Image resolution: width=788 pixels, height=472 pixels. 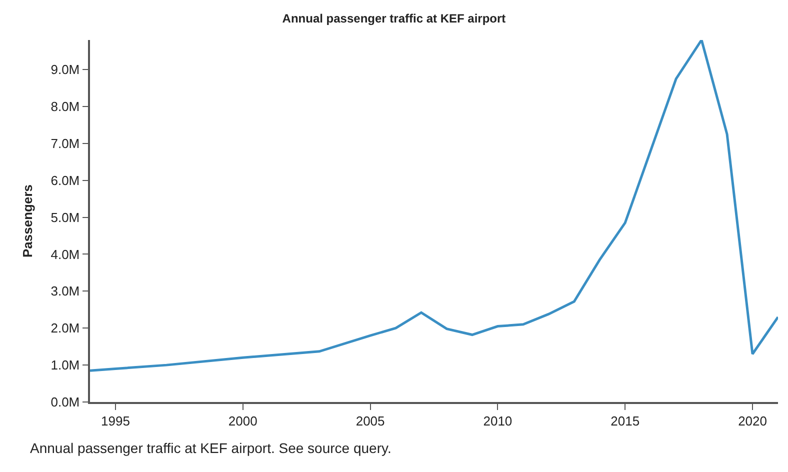 I want to click on y-tick-label: 3.0M, so click(x=65, y=291).